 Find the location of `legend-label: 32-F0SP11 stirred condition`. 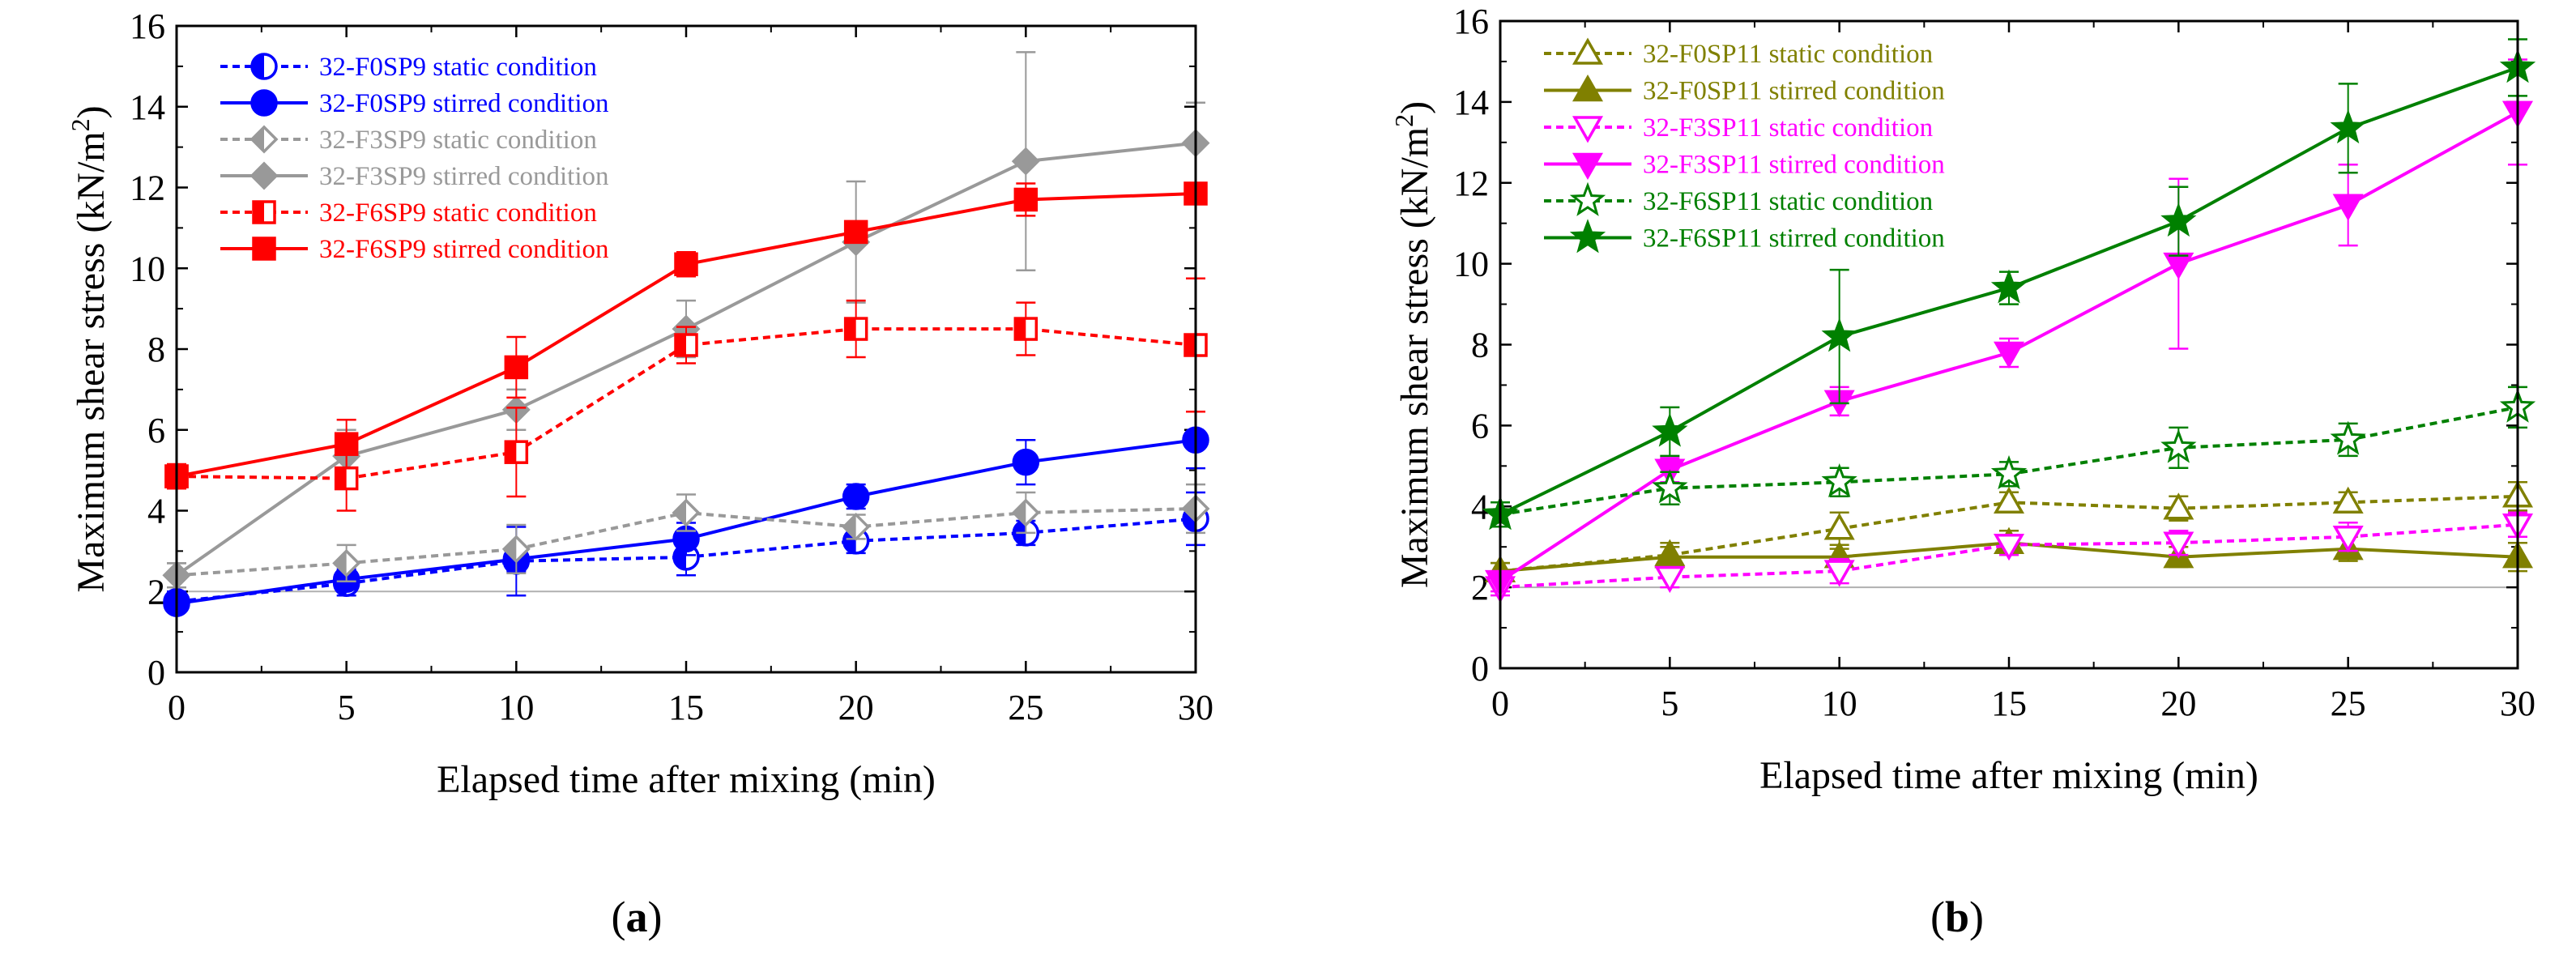

legend-label: 32-F0SP11 stirred condition is located at coordinates (1794, 92).